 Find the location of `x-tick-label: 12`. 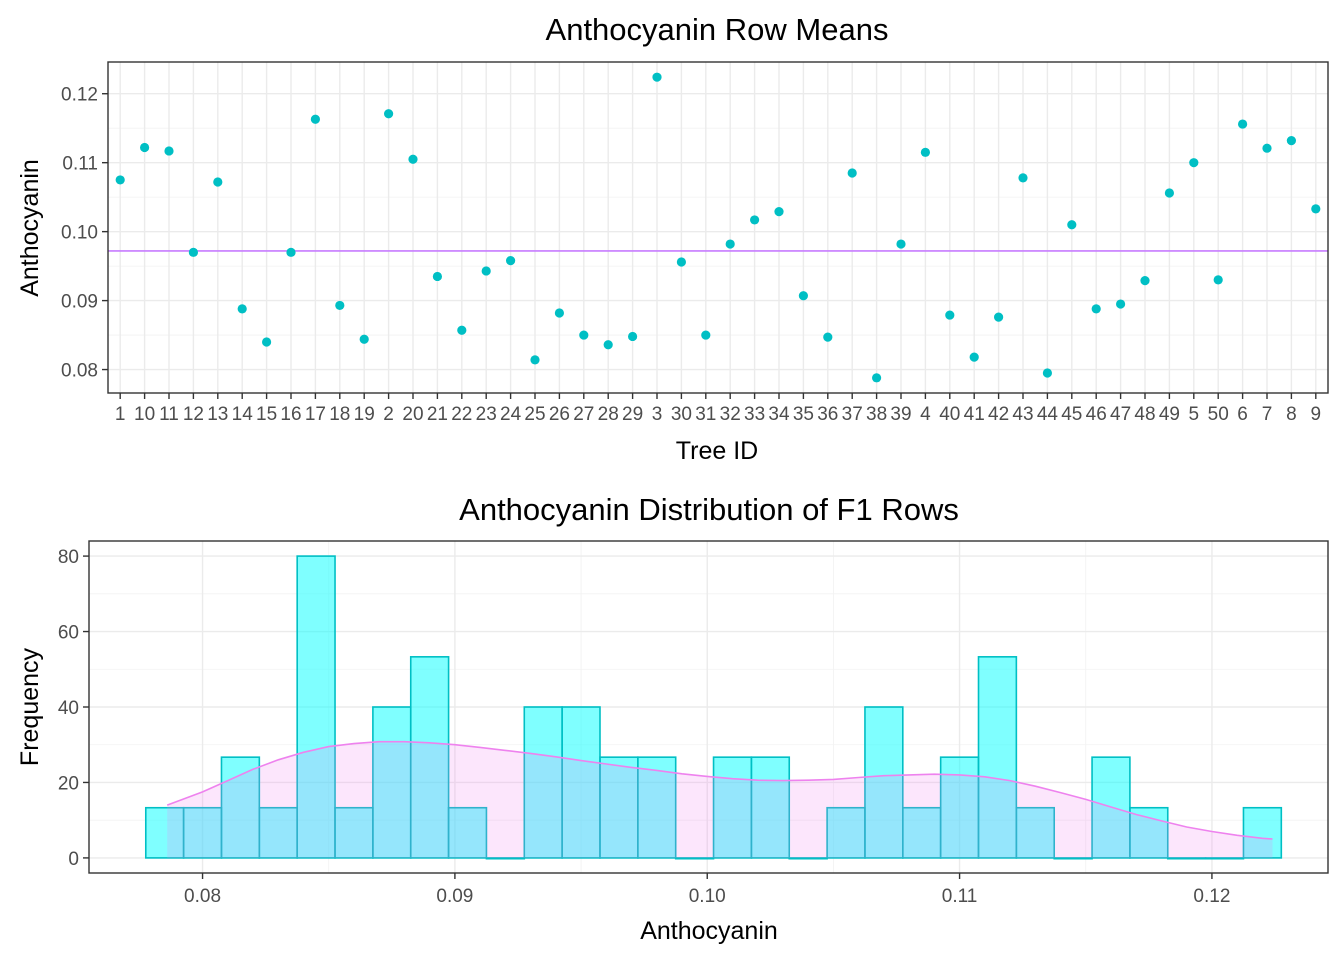

x-tick-label: 12 is located at coordinates (193, 414).